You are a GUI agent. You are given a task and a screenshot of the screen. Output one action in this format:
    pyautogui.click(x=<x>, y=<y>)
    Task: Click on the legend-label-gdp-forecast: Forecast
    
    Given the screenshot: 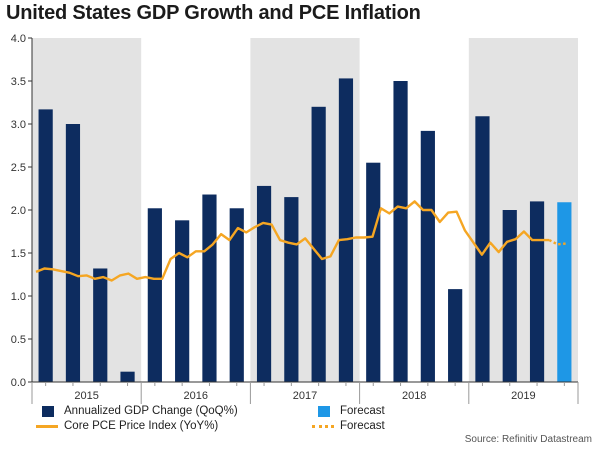 What is the action you would take?
    pyautogui.click(x=362, y=411)
    